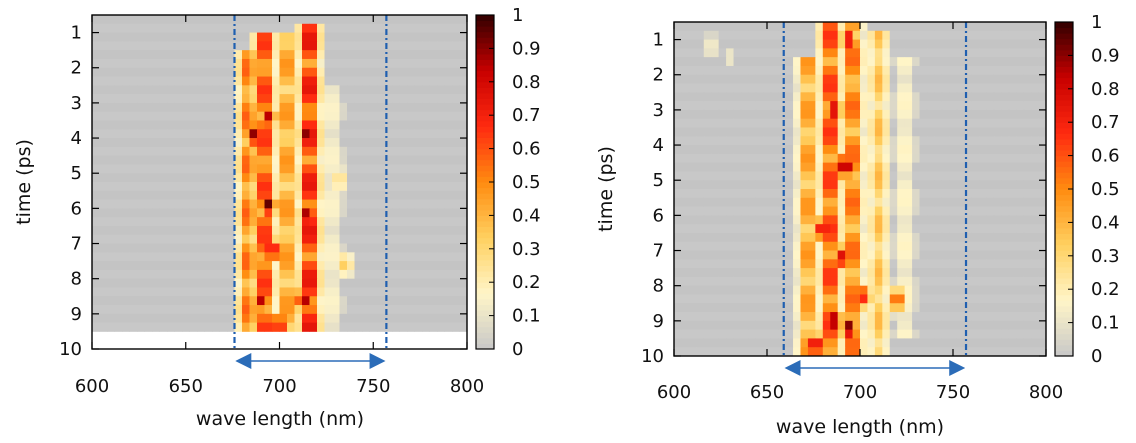  What do you see at coordinates (76, 244) in the screenshot?
I see `y-tick-label: 7` at bounding box center [76, 244].